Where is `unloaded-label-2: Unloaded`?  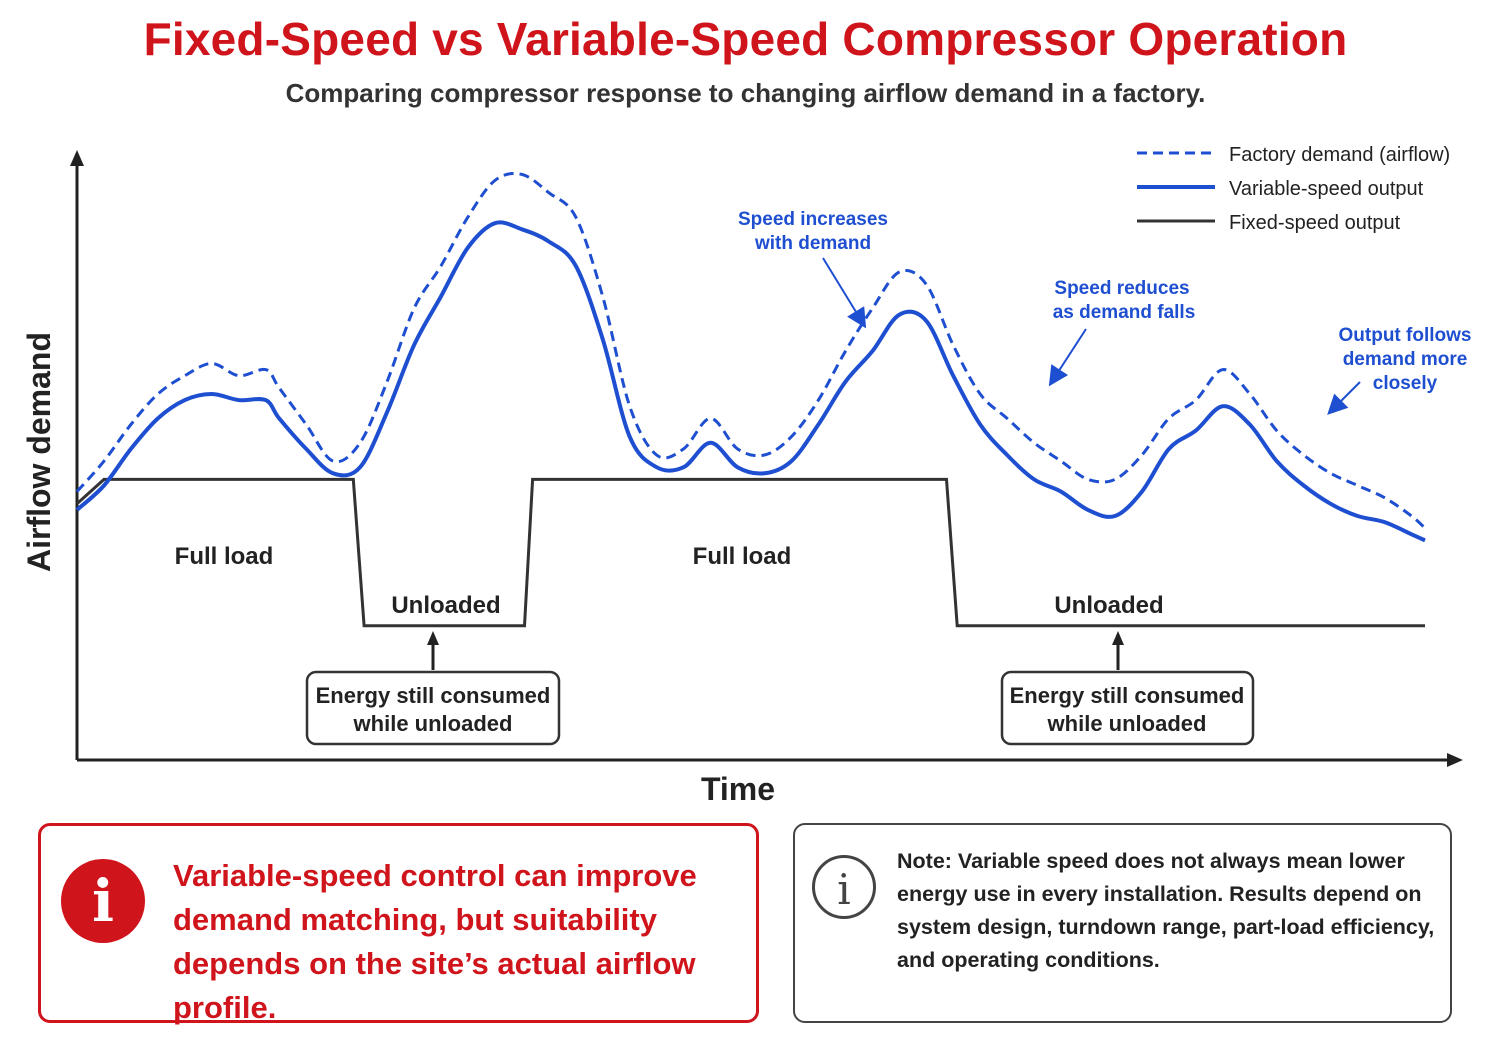
unloaded-label-2: Unloaded is located at coordinates (1108, 605).